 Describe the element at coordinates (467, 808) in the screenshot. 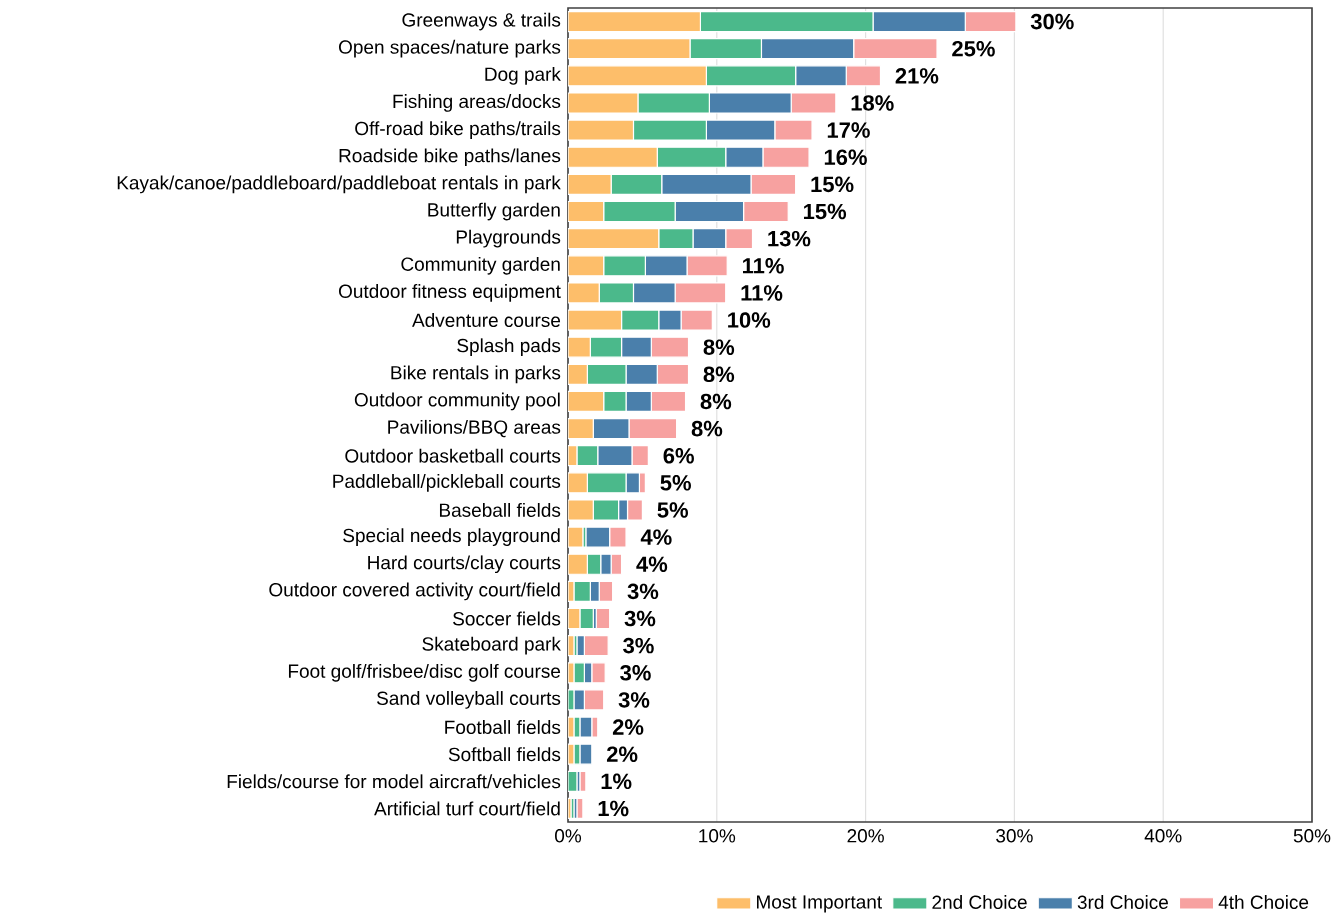

I see `y-tick-label: Artificial turf court/field` at that location.